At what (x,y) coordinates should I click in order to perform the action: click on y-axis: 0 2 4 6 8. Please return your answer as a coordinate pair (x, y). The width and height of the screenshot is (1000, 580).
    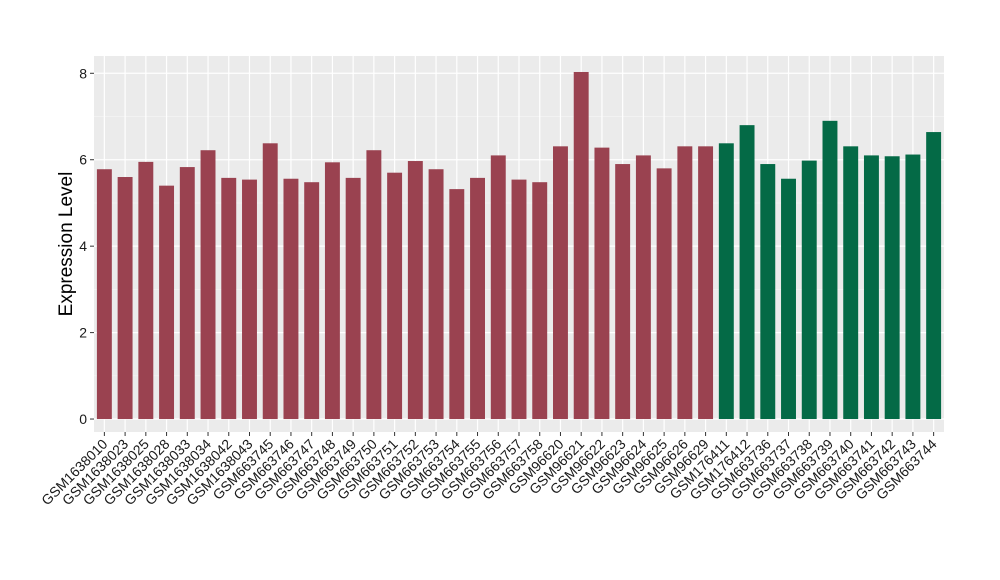
    Looking at the image, I should click on (86, 246).